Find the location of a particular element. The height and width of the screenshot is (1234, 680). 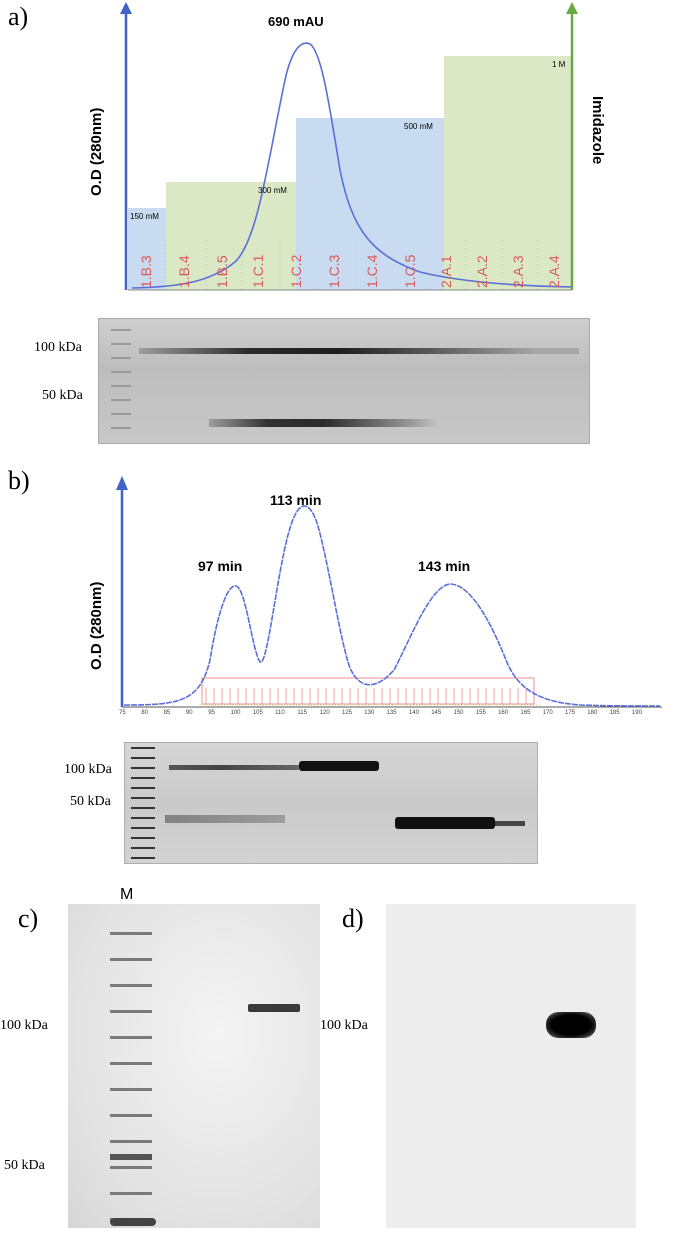

x-tick-label: 170 is located at coordinates (547, 713).